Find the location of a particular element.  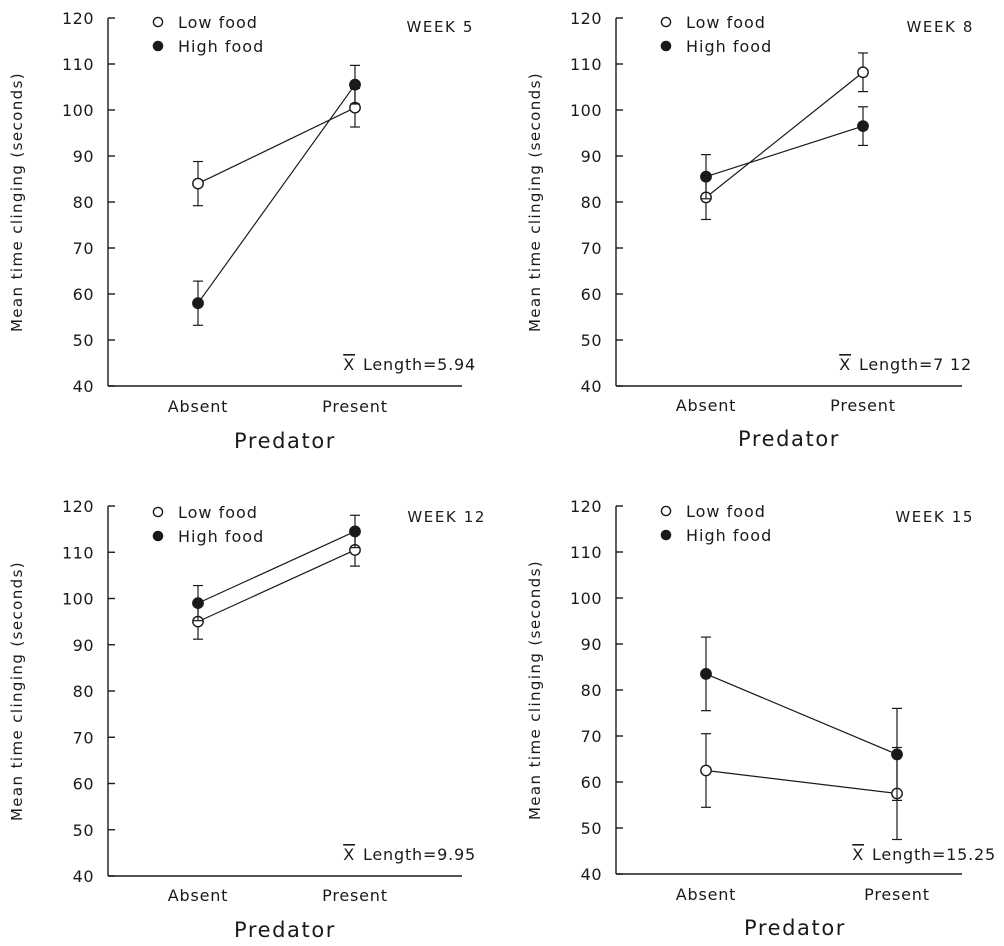

annotation: X Length=15.25 is located at coordinates (924, 854).